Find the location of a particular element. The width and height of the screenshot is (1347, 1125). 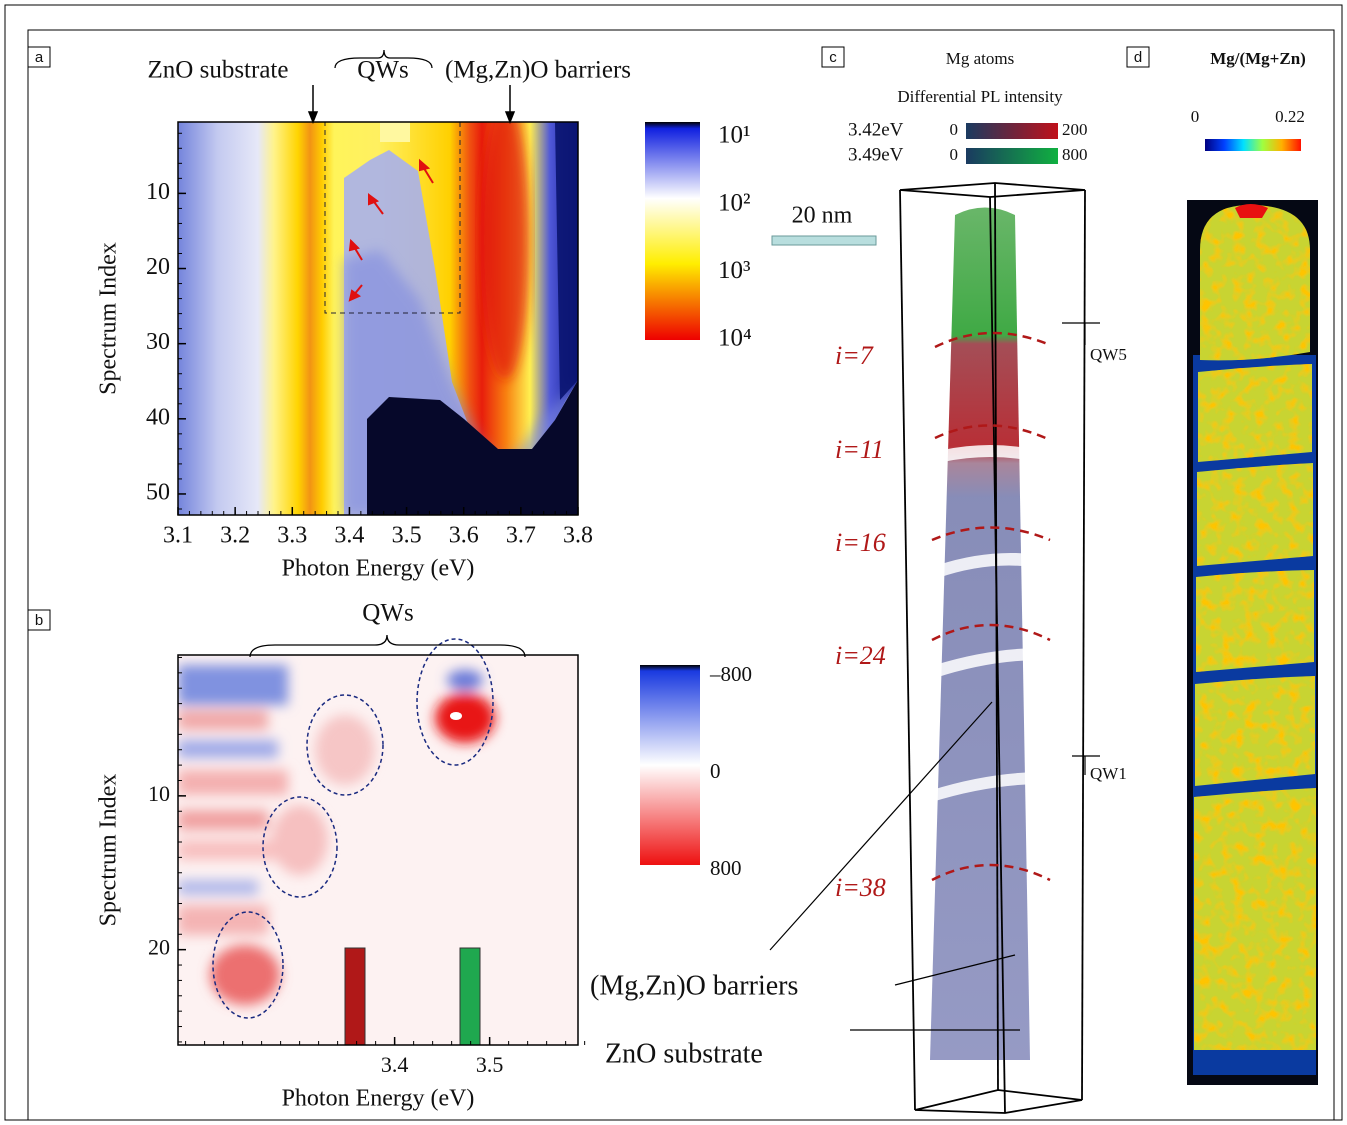

top-arrows is located at coordinates (411, 105).